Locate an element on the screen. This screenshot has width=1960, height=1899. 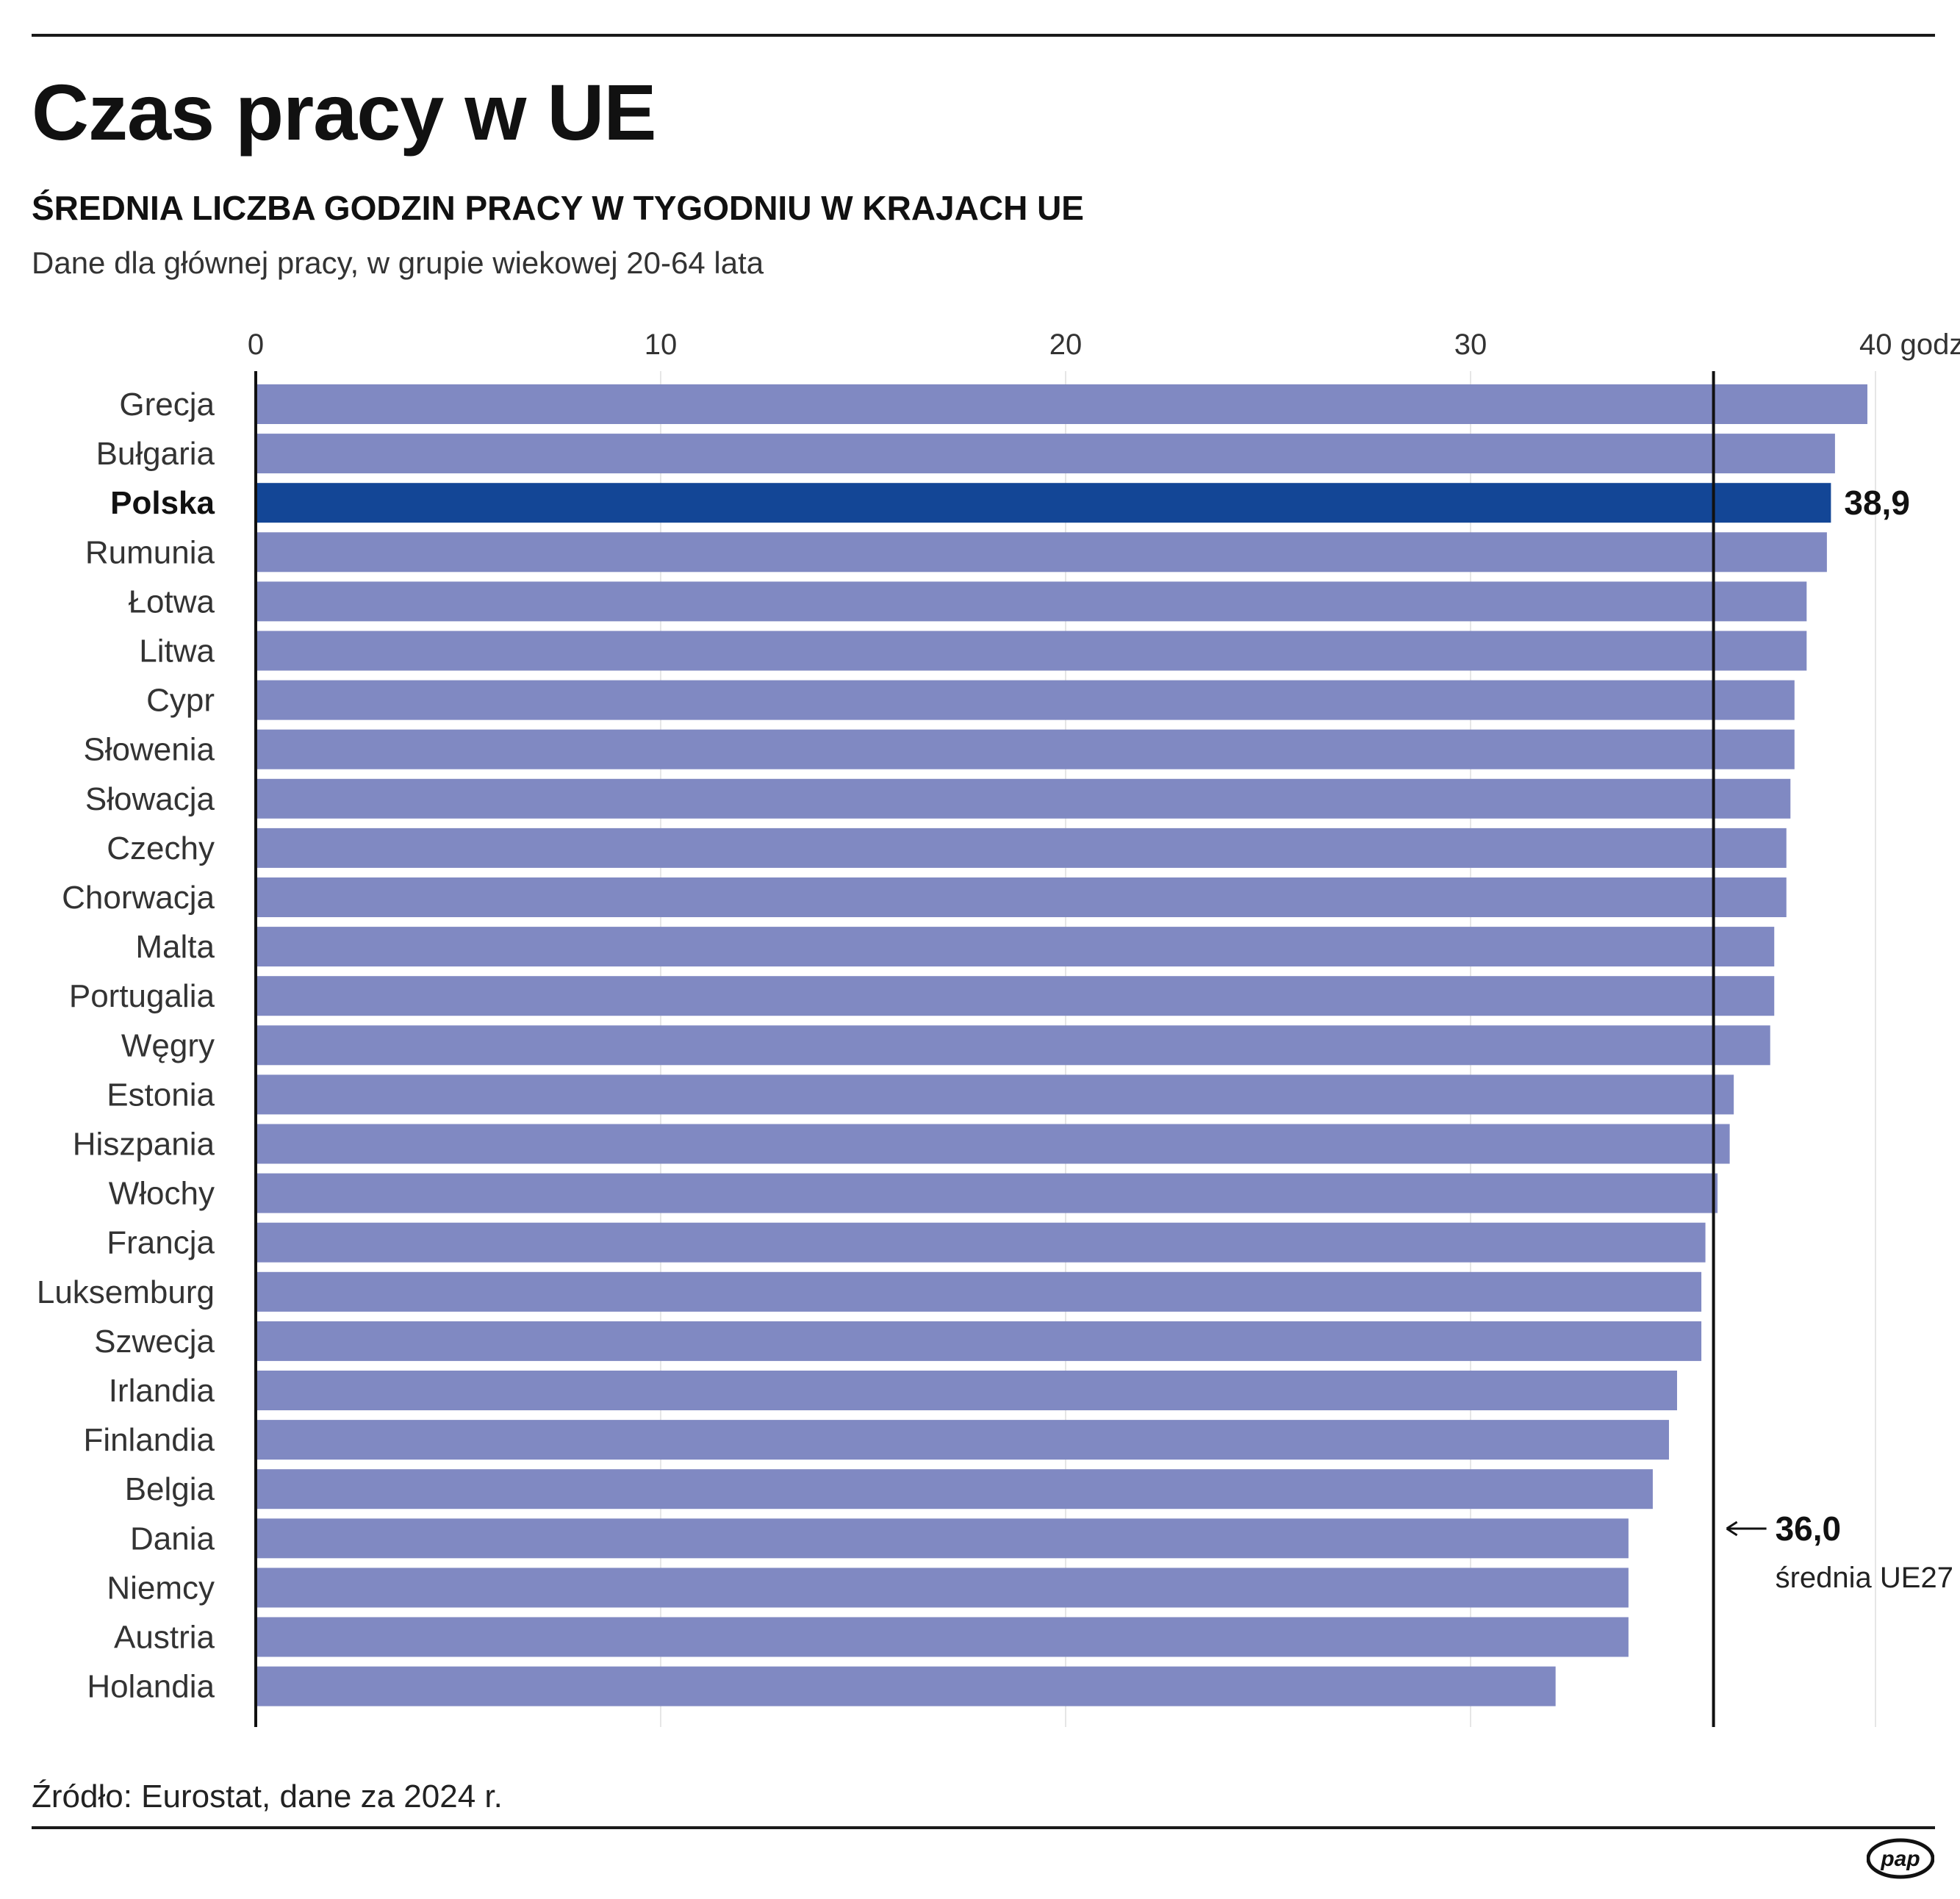
value-label: 38,9 is located at coordinates (1877, 503).